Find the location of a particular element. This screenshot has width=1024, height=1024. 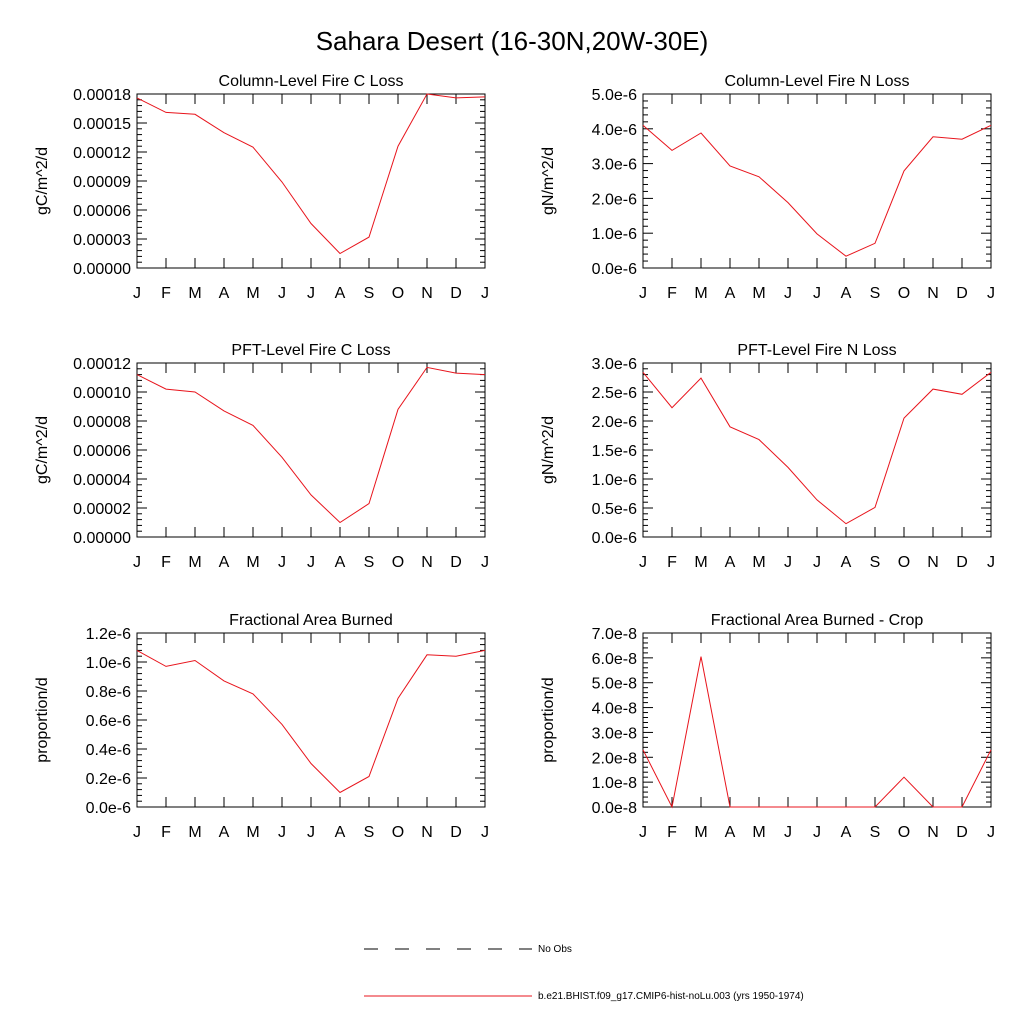

y-tick-label: 0.00010 is located at coordinates (102, 393).